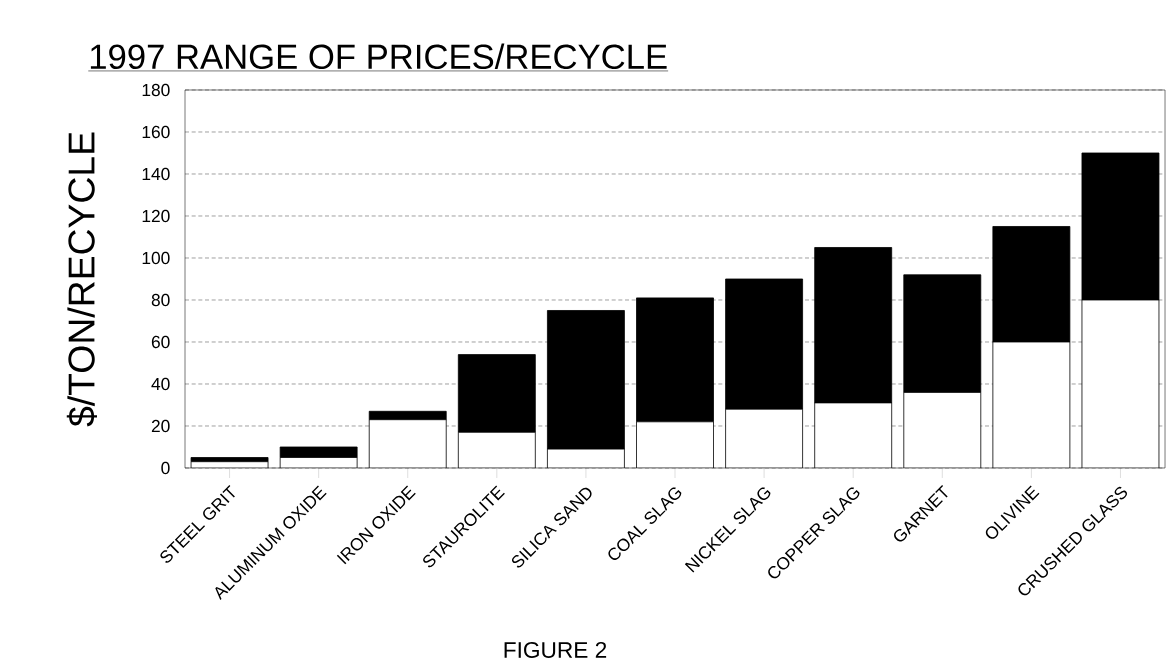 The width and height of the screenshot is (1176, 671). What do you see at coordinates (156, 90) in the screenshot?
I see `y-tick-label: 180` at bounding box center [156, 90].